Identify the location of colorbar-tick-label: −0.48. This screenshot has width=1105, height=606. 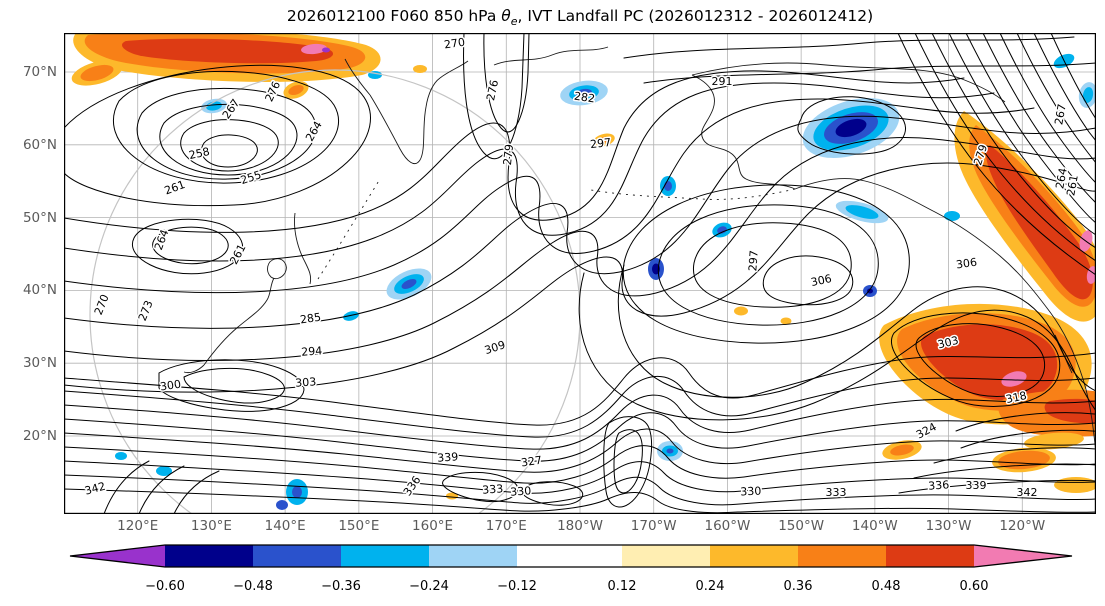
(253, 586).